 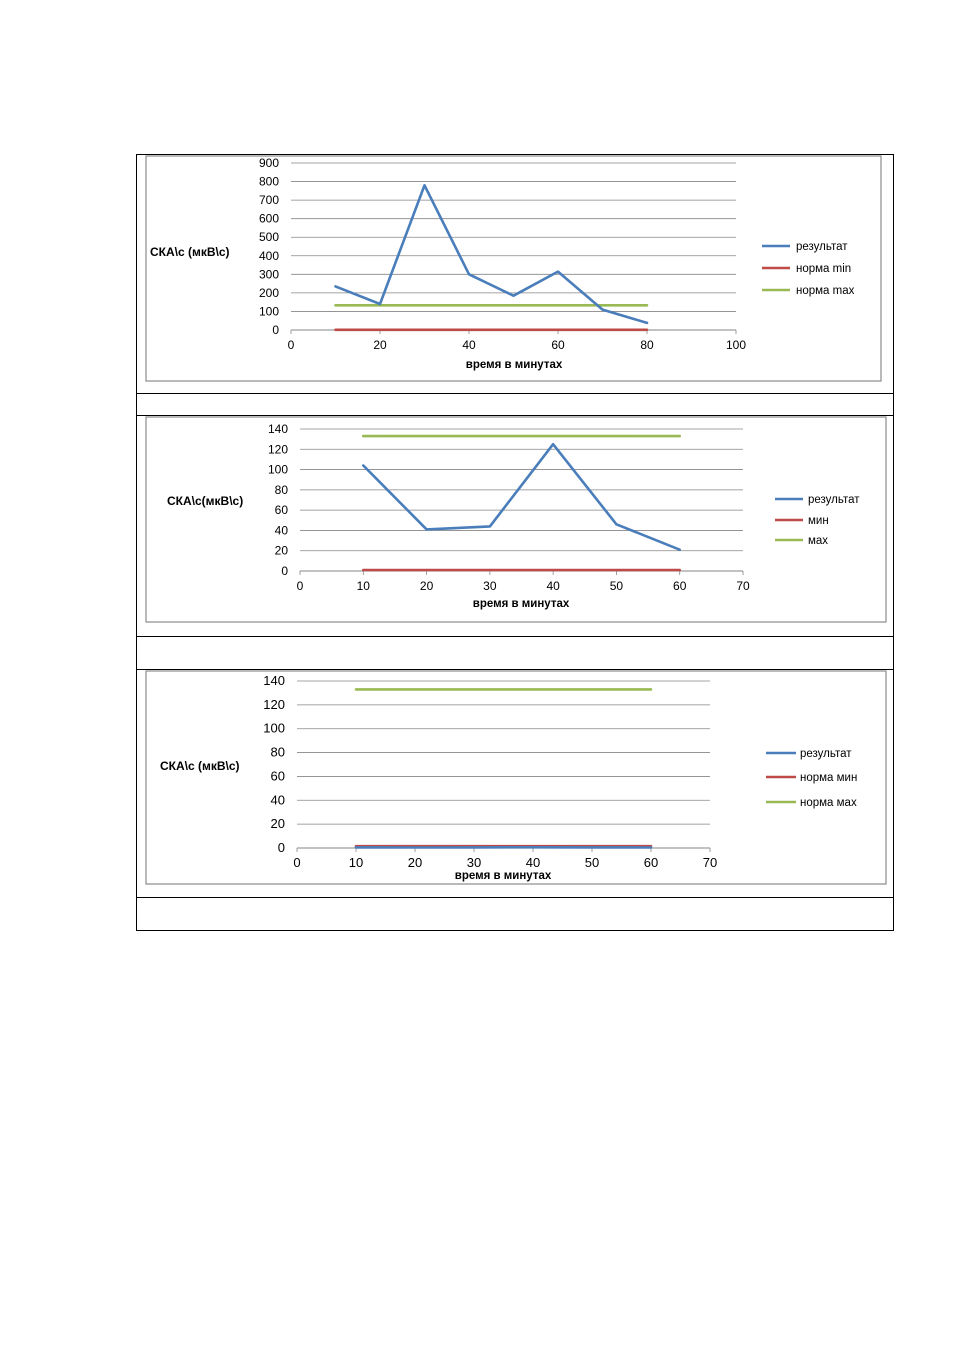 What do you see at coordinates (269, 293) in the screenshot?
I see `y-tick-label: 200` at bounding box center [269, 293].